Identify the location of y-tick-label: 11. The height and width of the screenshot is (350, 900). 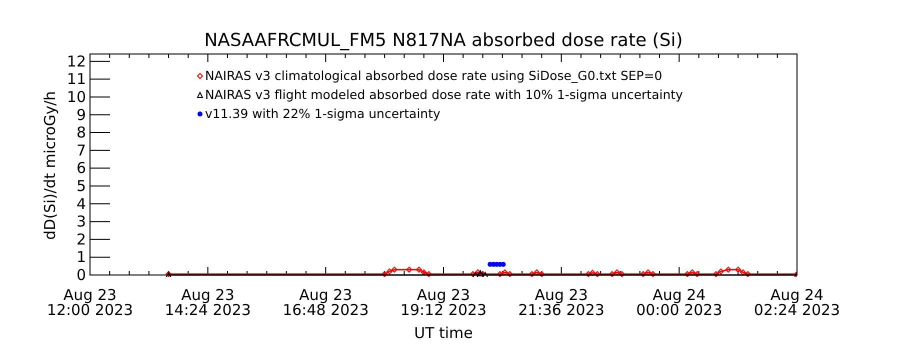
(76, 79).